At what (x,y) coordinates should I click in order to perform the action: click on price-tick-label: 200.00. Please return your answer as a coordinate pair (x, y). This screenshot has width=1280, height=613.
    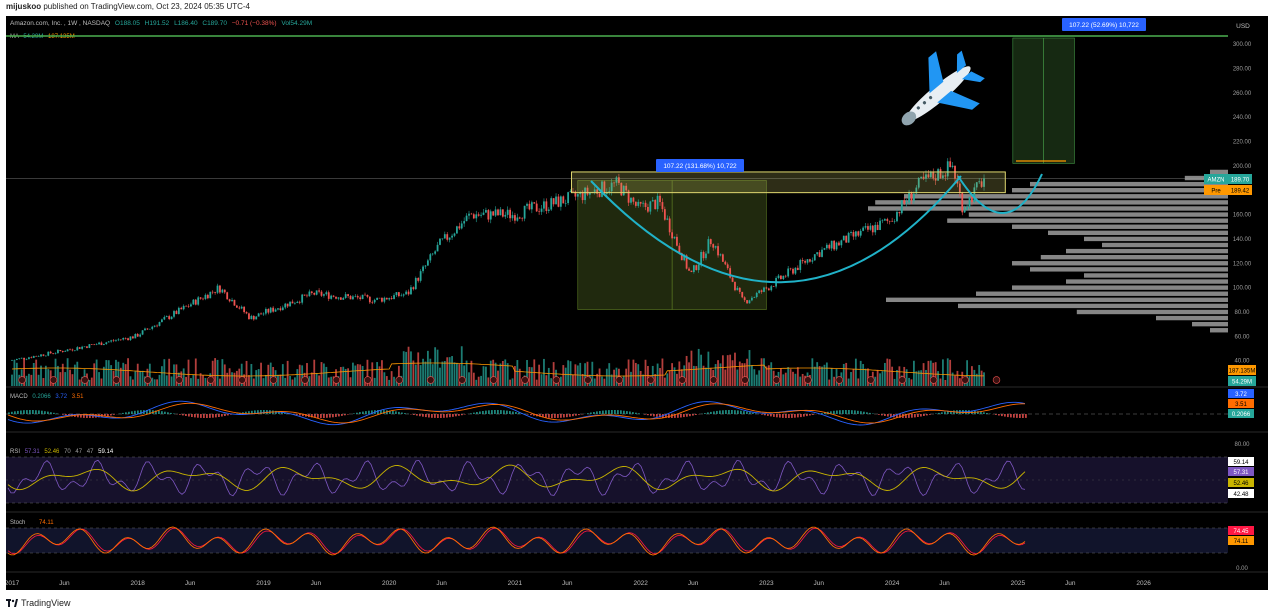
    Looking at the image, I should click on (1242, 167).